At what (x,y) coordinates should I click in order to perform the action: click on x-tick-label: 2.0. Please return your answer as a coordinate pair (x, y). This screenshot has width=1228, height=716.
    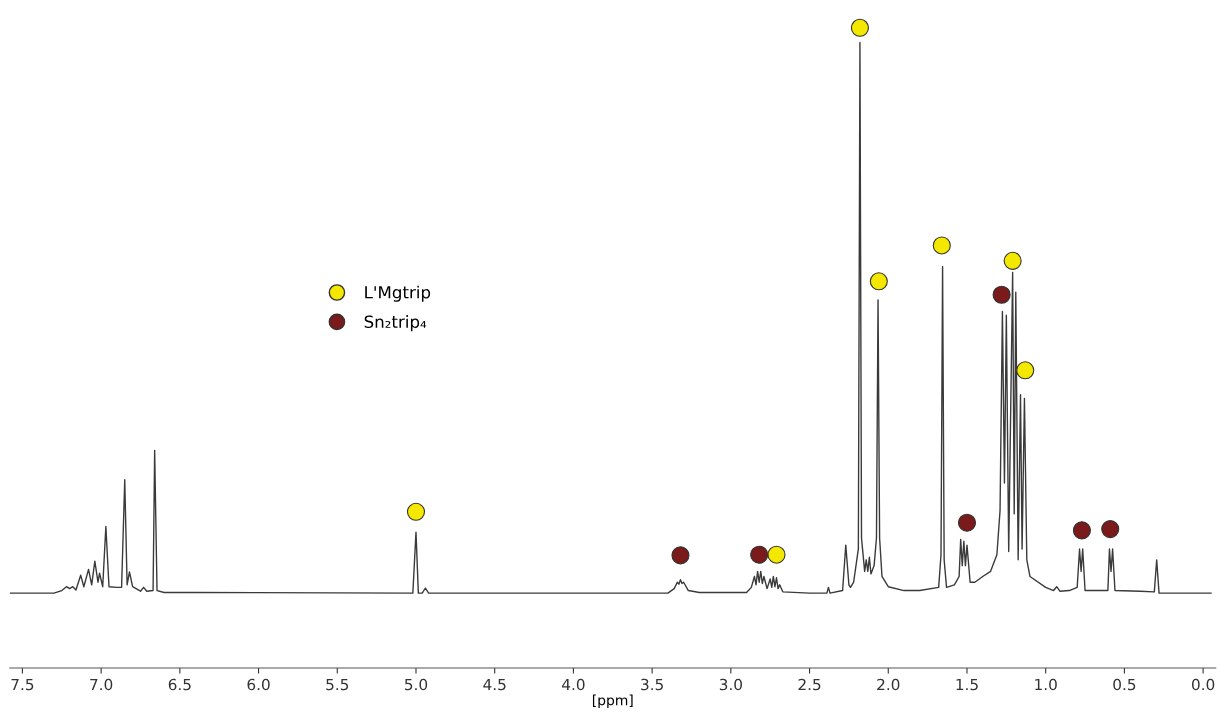
    Looking at the image, I should click on (888, 684).